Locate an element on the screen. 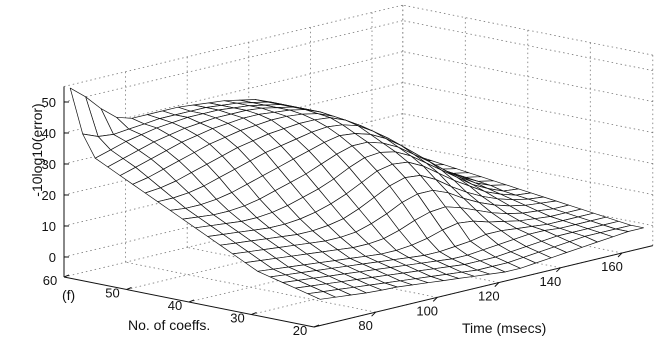 Image resolution: width=664 pixels, height=345 pixels. x-tick-label: 140 is located at coordinates (551, 281).